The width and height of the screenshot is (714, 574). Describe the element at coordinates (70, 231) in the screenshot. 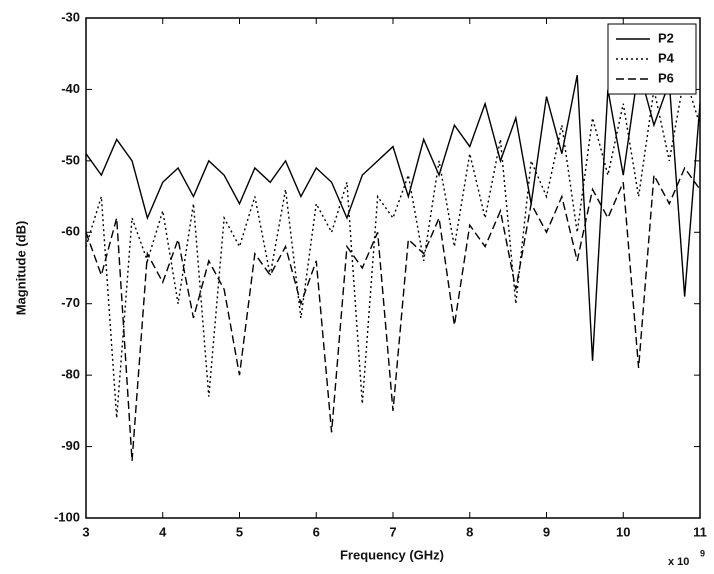

I see `y-tick-label: -60` at that location.